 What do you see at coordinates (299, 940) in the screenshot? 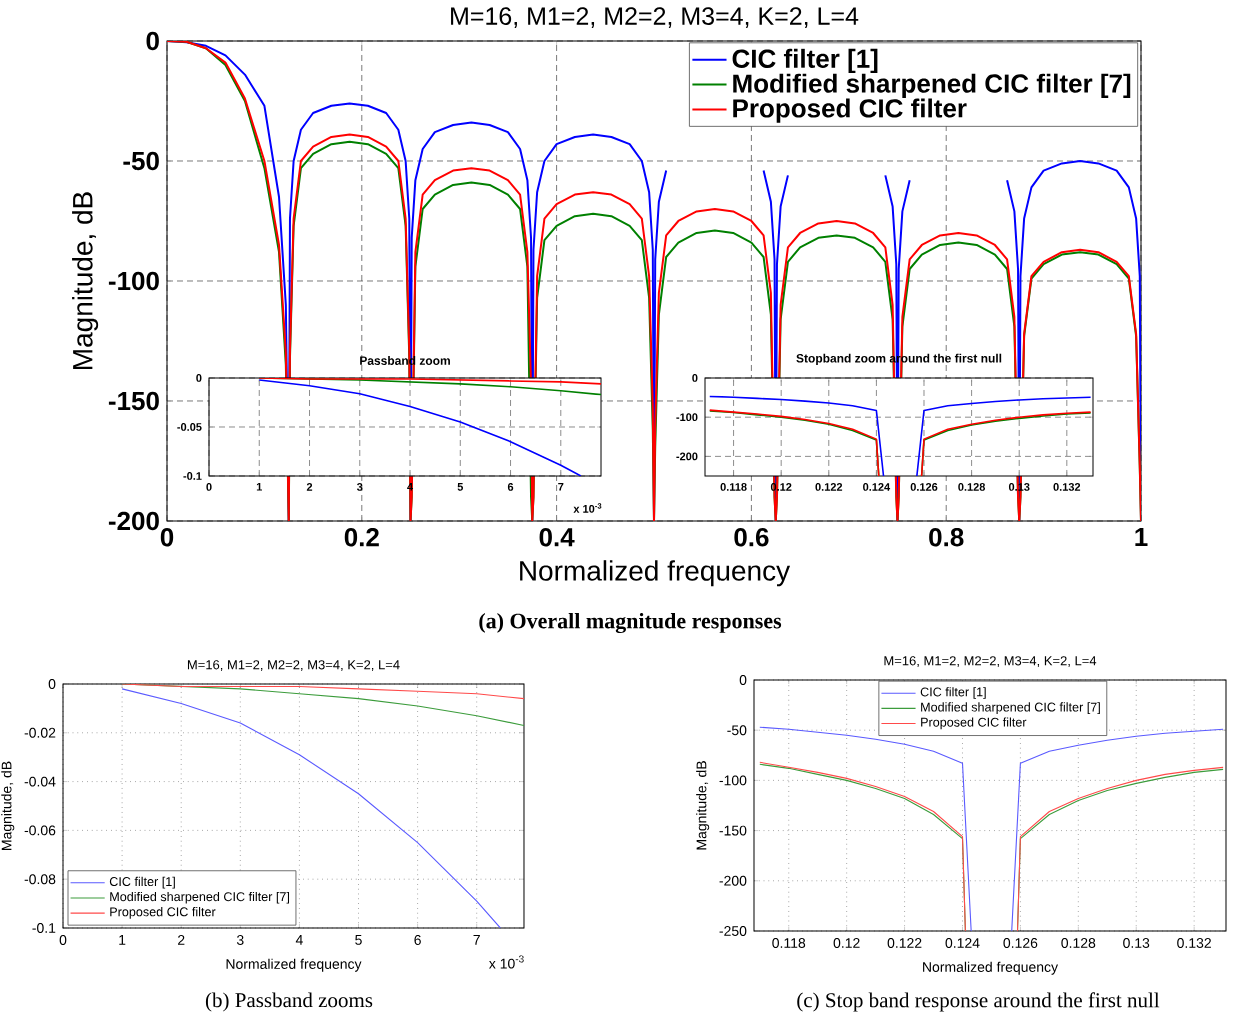
I see `x-tick-label: 4` at bounding box center [299, 940].